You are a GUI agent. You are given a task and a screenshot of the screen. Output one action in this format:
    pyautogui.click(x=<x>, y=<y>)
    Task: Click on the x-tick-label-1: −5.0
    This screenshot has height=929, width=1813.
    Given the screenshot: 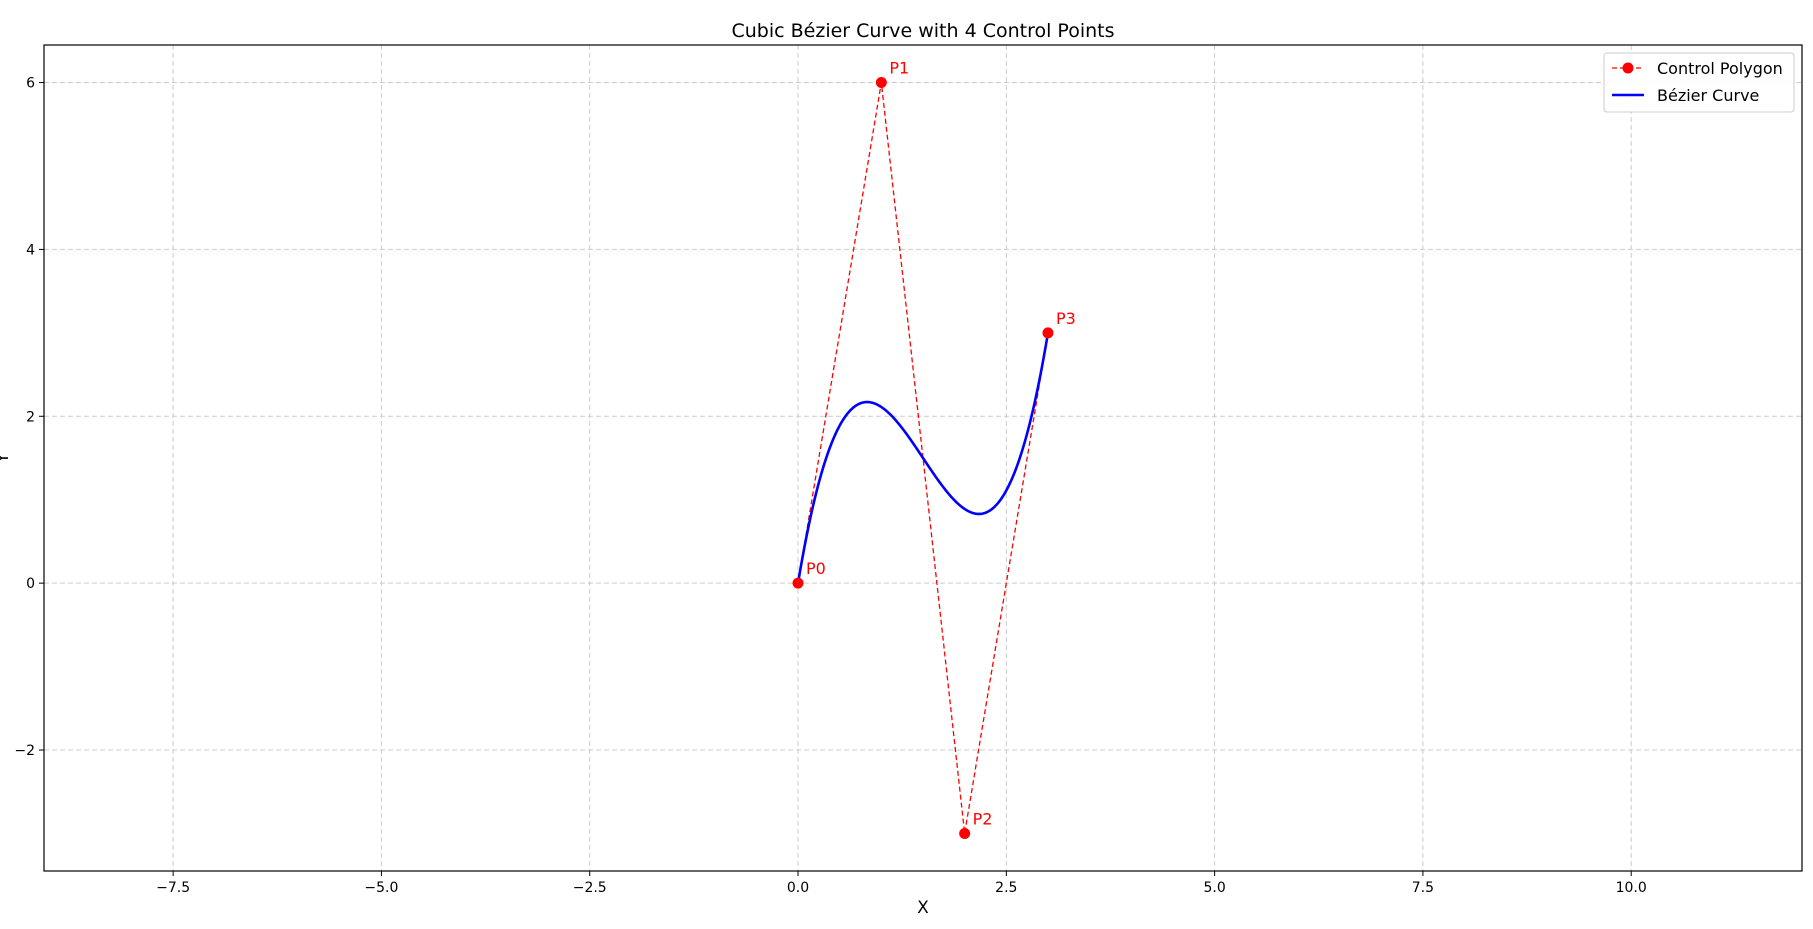 What is the action you would take?
    pyautogui.click(x=381, y=888)
    